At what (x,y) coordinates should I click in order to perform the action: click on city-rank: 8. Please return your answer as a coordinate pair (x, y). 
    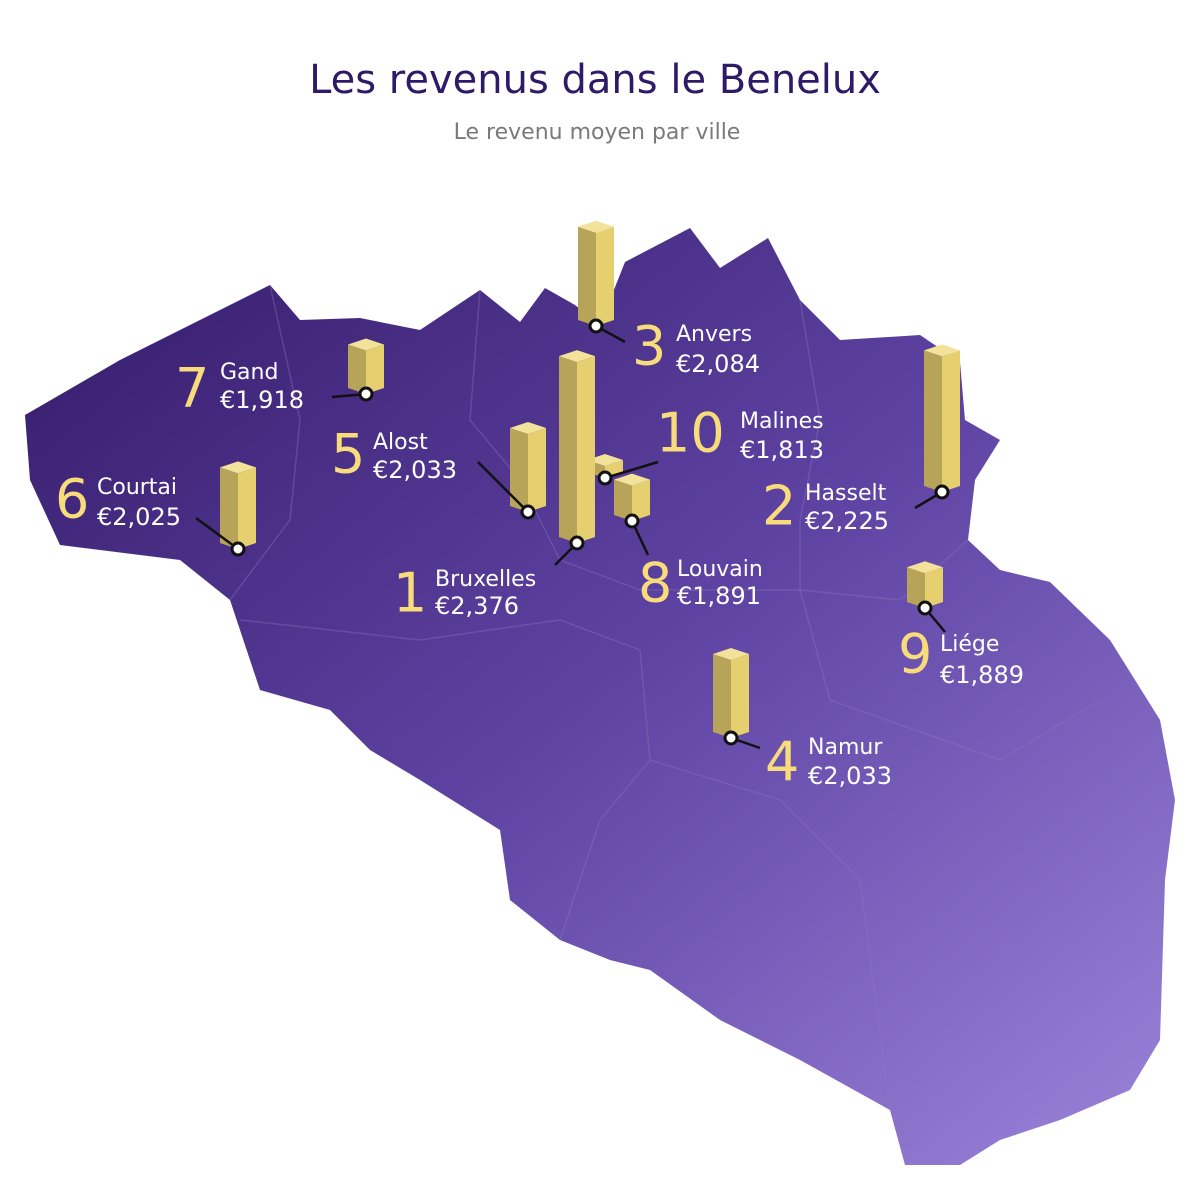
    Looking at the image, I should click on (655, 583).